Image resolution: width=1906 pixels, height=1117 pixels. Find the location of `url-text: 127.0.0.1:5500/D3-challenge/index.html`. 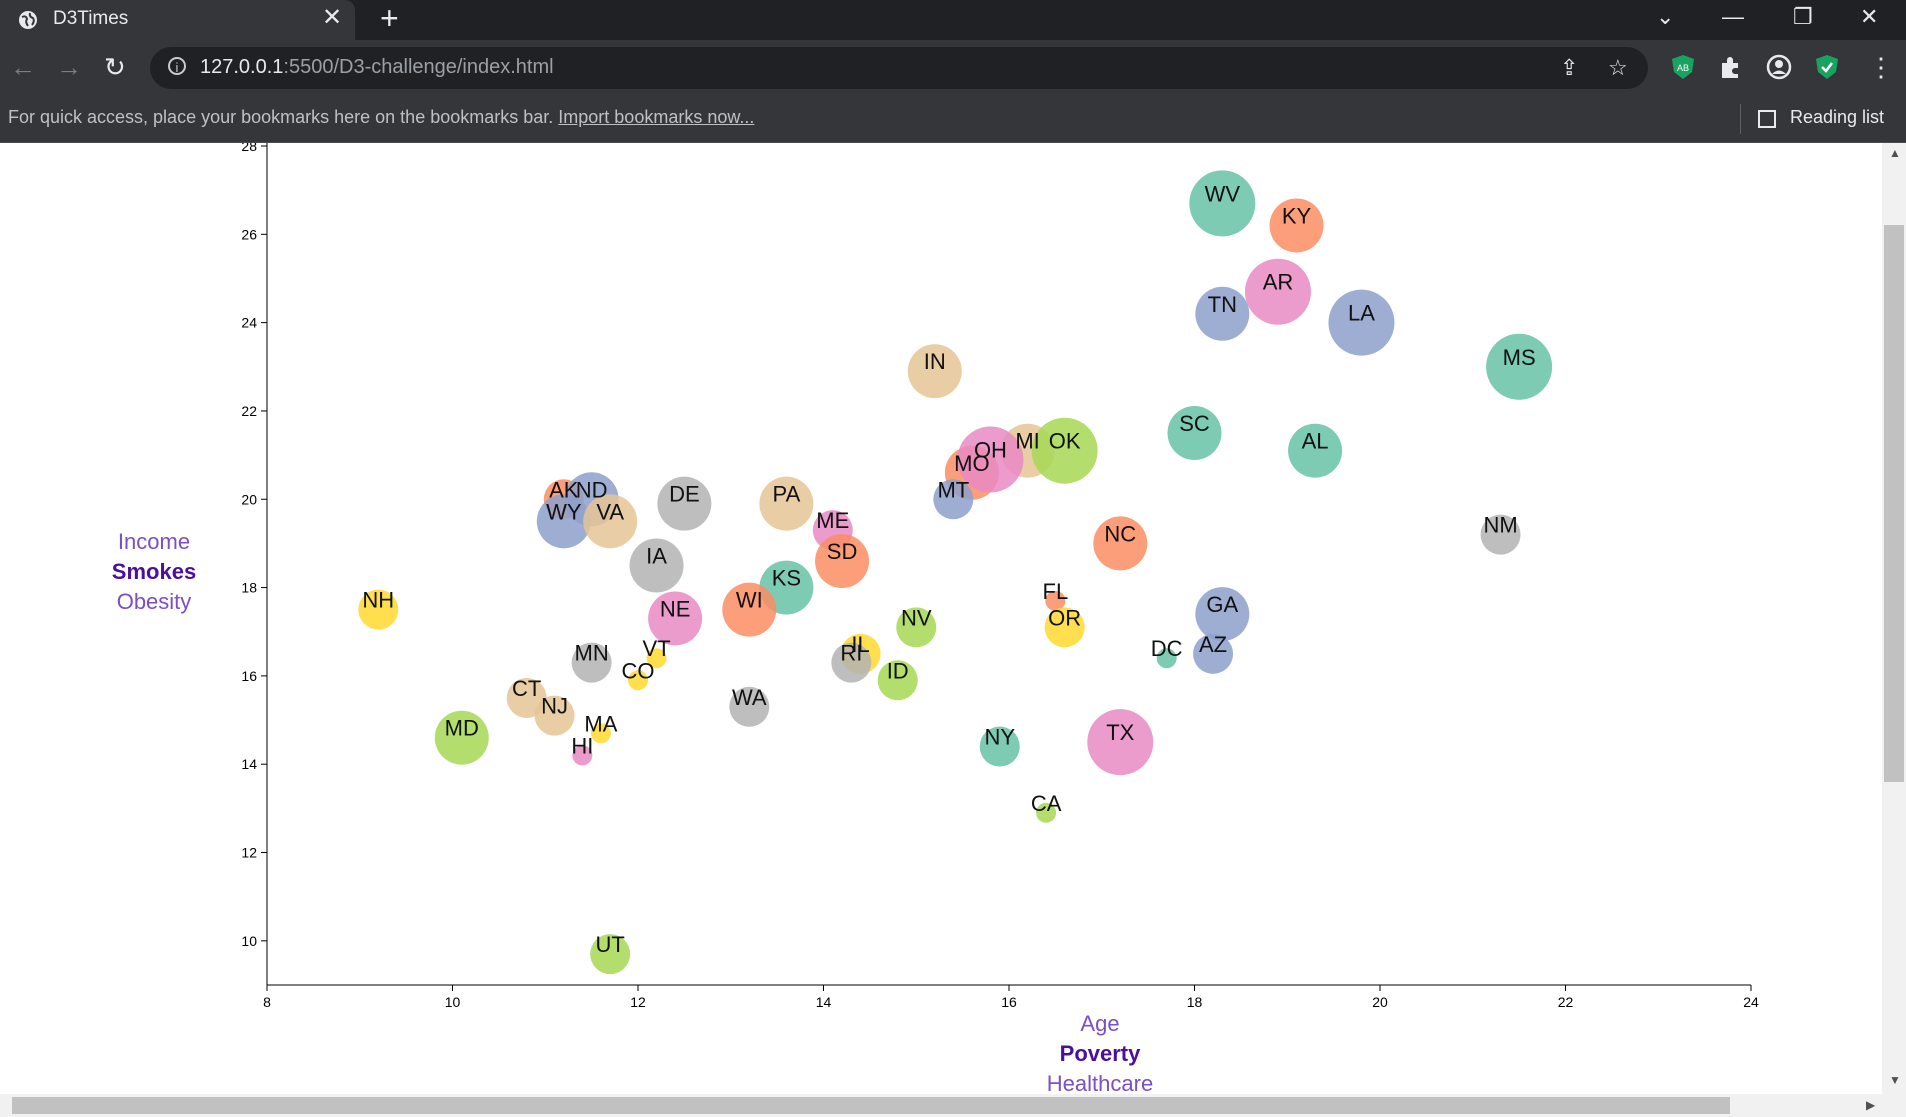

url-text: 127.0.0.1:5500/D3-challenge/index.html is located at coordinates (377, 67).